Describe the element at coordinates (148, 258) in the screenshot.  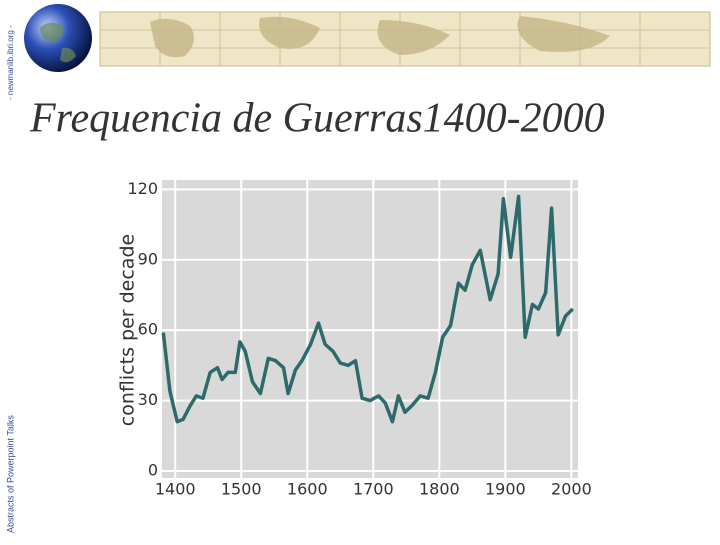
I see `y-tick-label: 90` at that location.